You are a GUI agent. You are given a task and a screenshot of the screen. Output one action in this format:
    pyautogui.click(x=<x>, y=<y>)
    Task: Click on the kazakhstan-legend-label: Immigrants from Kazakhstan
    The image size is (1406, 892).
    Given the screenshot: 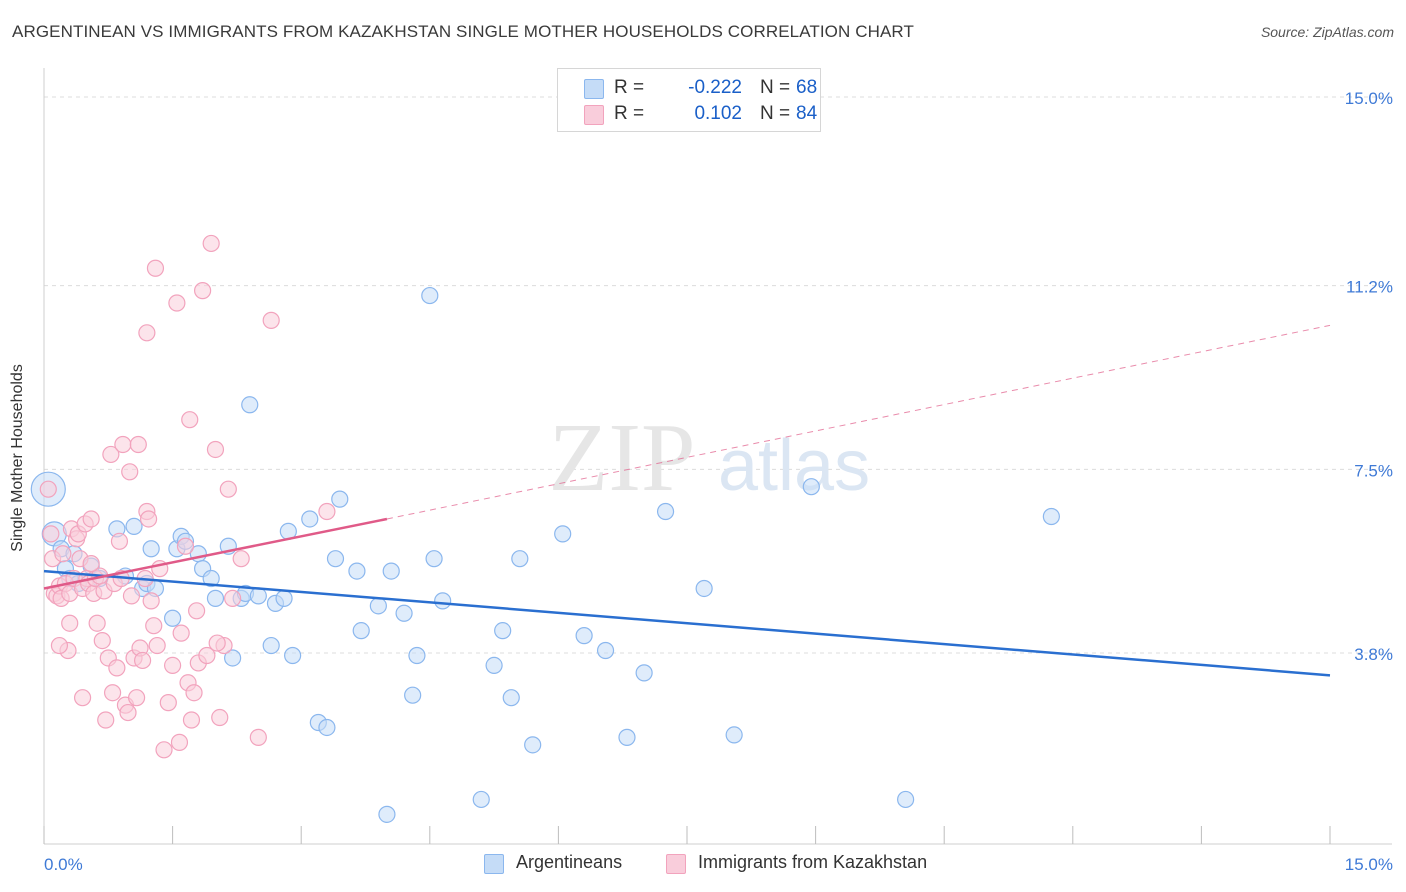 What is the action you would take?
    pyautogui.click(x=813, y=862)
    